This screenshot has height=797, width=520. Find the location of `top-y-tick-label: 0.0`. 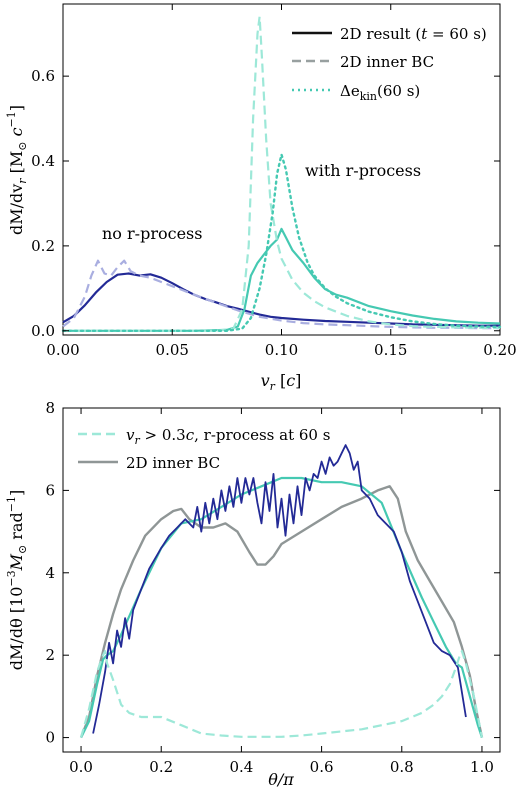

top-y-tick-label: 0.0 is located at coordinates (43, 331).